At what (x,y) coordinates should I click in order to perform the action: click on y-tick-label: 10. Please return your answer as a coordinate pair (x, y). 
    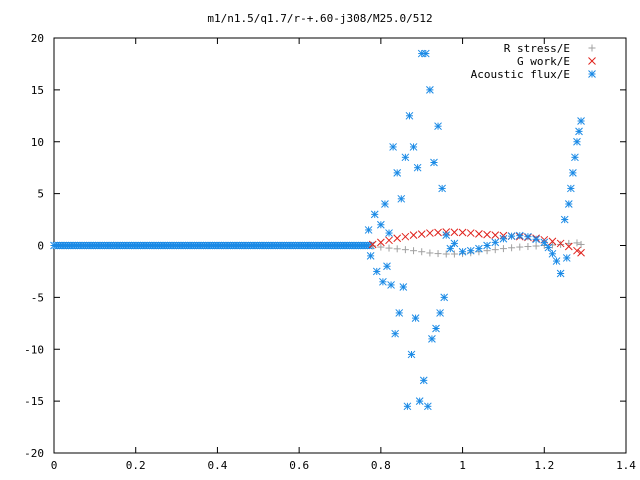
    Looking at the image, I should click on (37, 142).